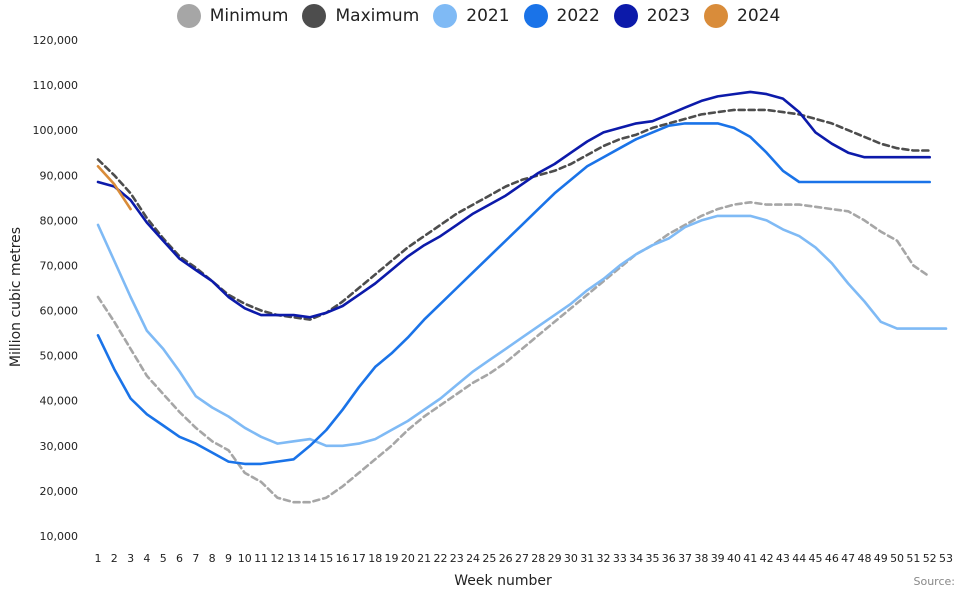 This screenshot has height=589, width=957. I want to click on legend-item: 2021, so click(471, 16).